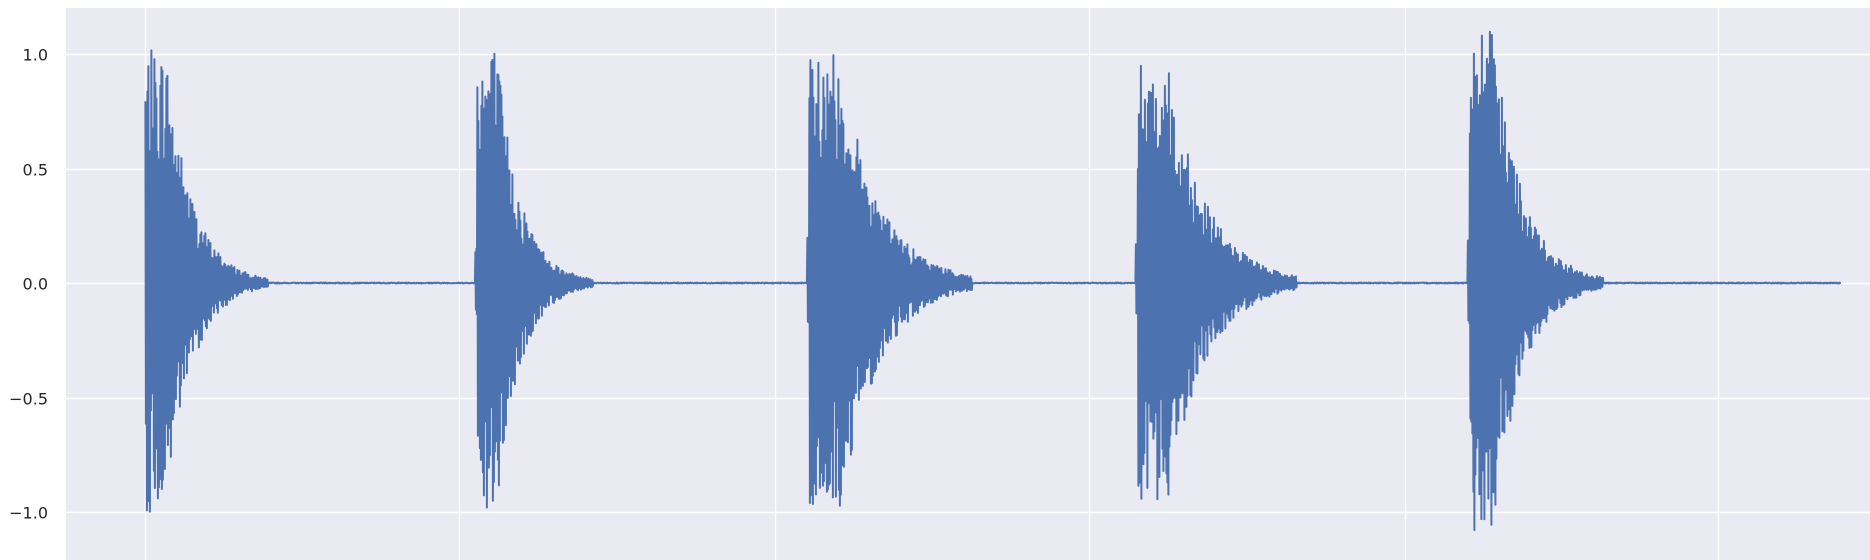  What do you see at coordinates (28, 399) in the screenshot?
I see `y-tick-label: −0.5` at bounding box center [28, 399].